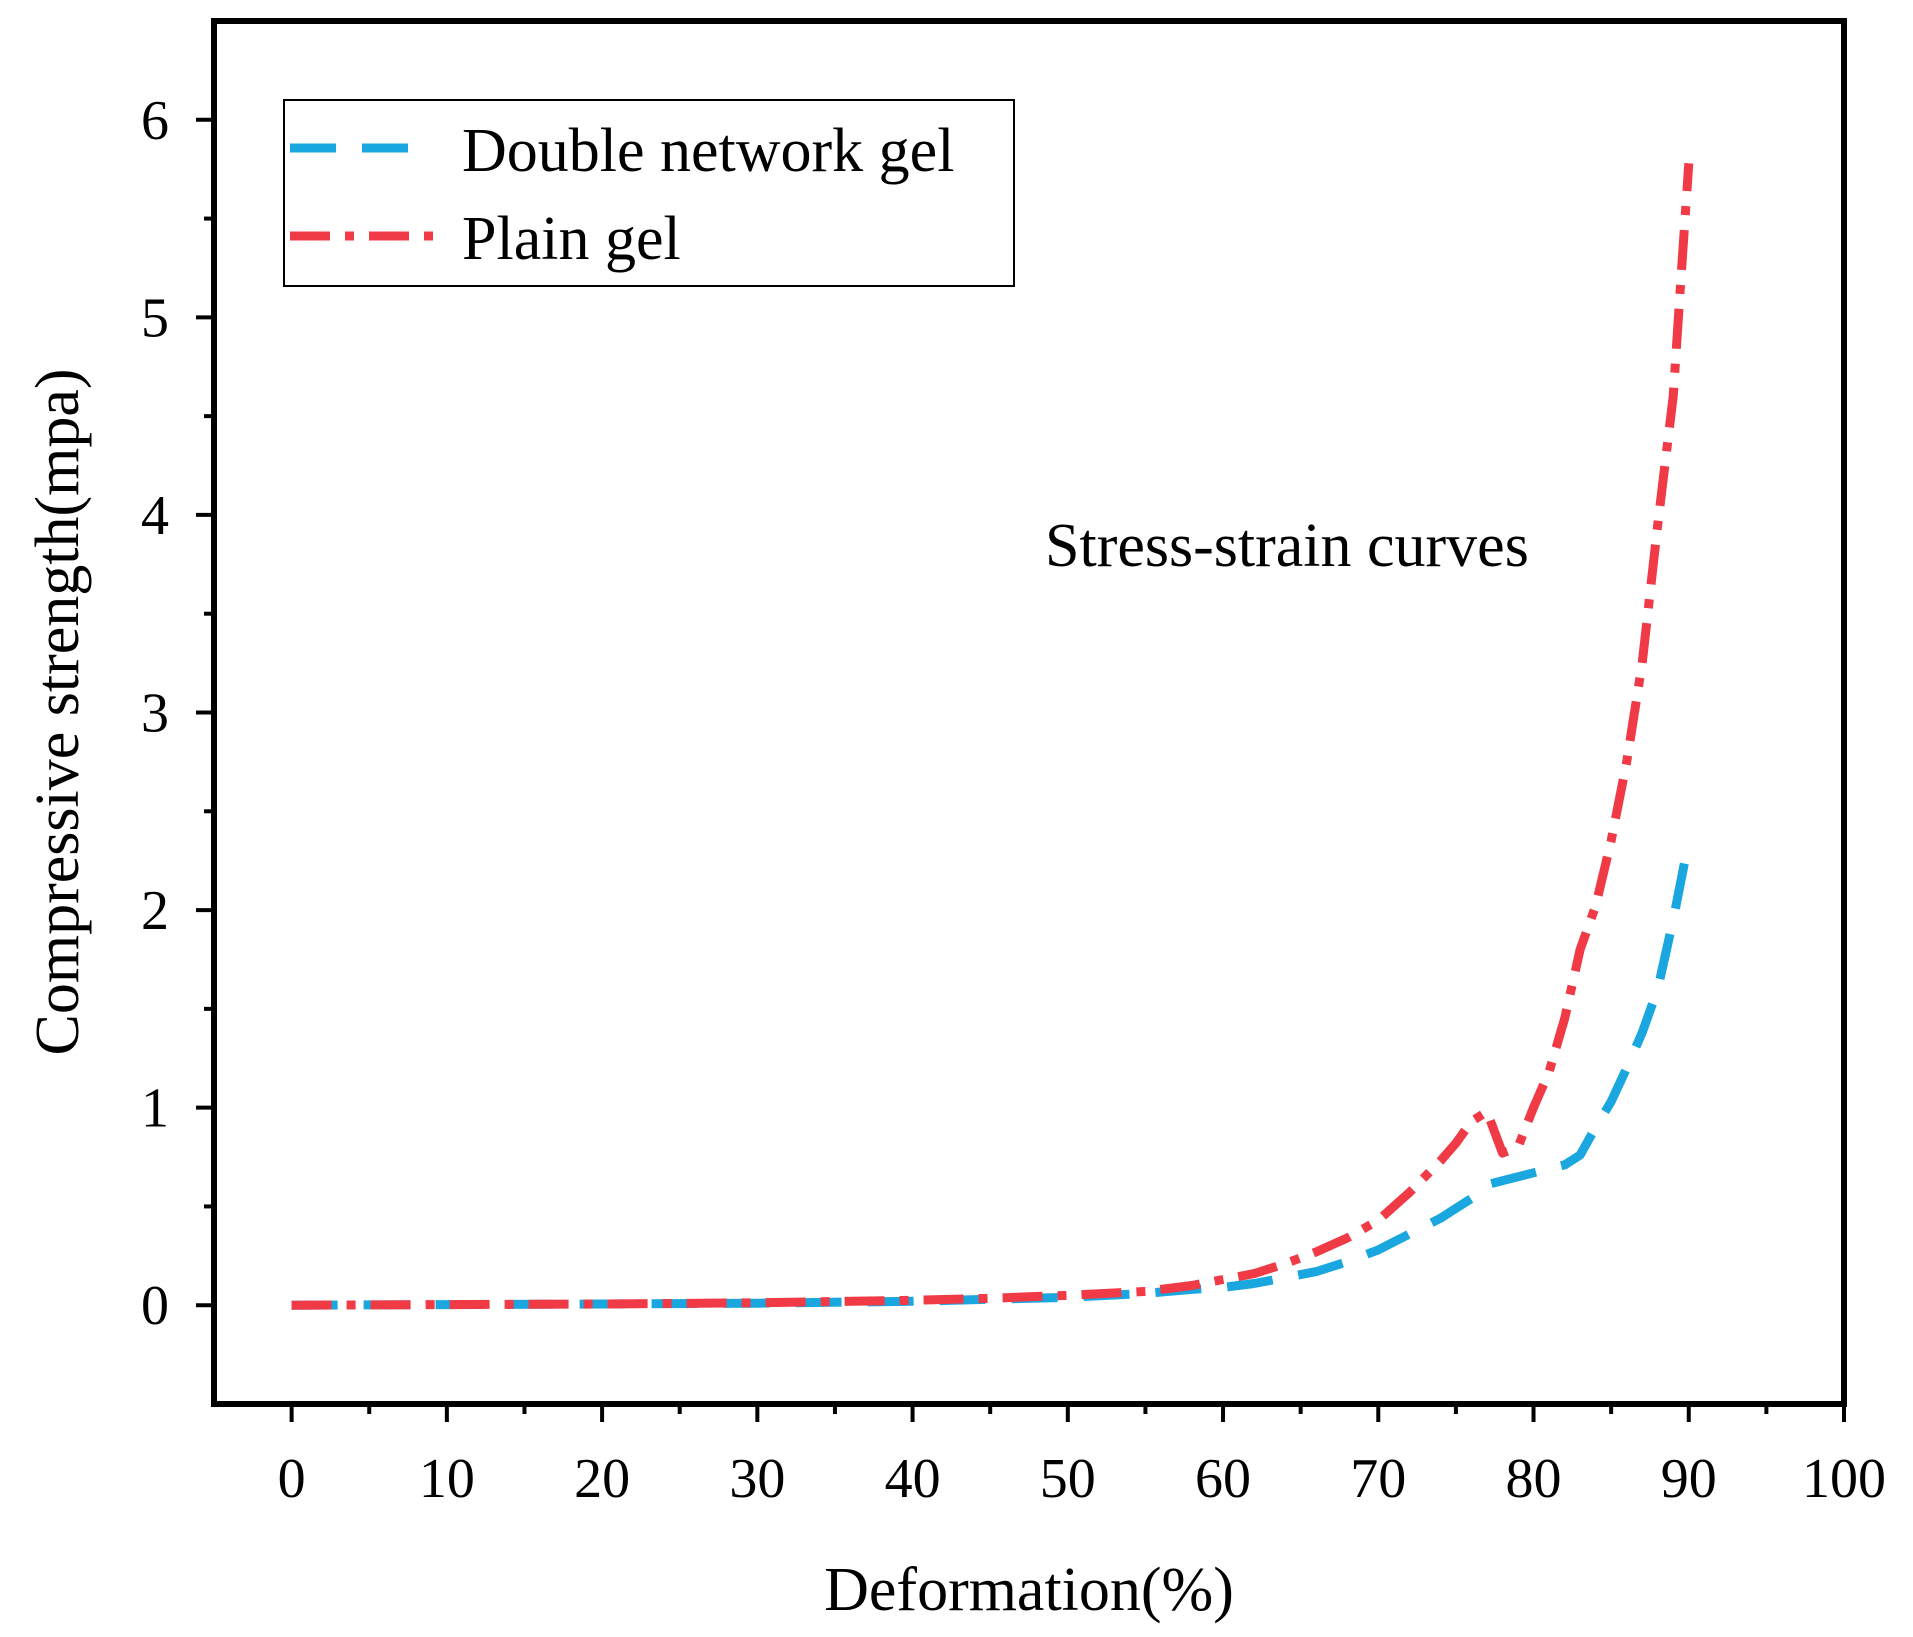  Describe the element at coordinates (757, 1479) in the screenshot. I see `x-tick-label: 30` at that location.